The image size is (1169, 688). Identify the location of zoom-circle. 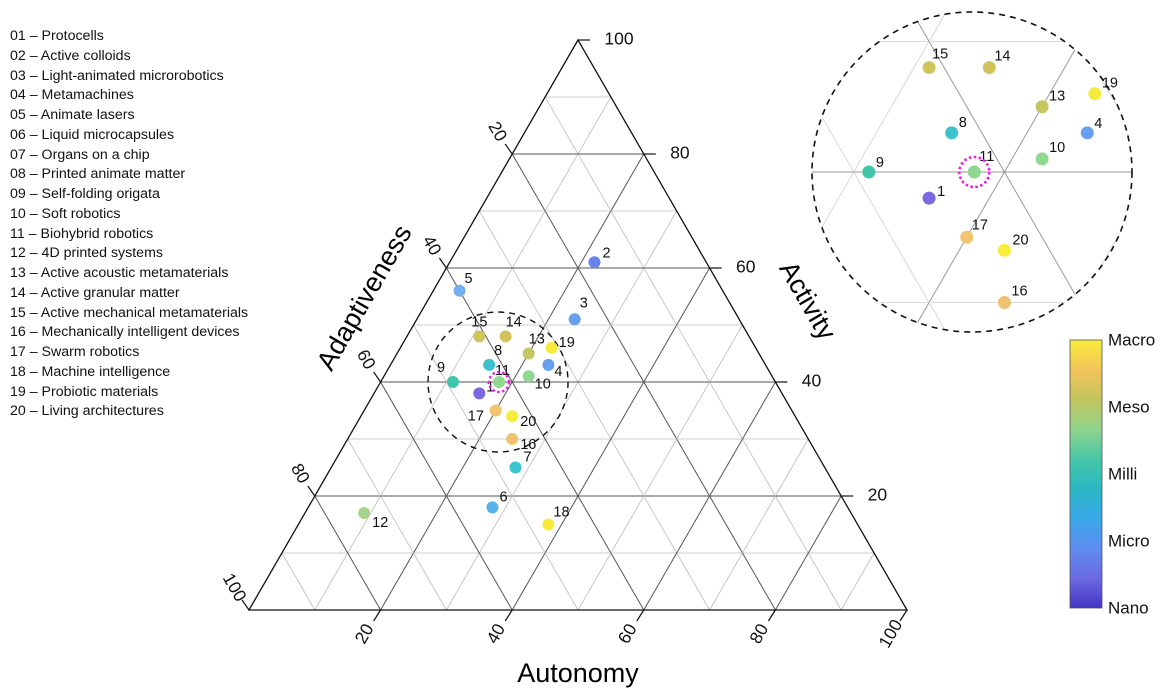
(498, 382).